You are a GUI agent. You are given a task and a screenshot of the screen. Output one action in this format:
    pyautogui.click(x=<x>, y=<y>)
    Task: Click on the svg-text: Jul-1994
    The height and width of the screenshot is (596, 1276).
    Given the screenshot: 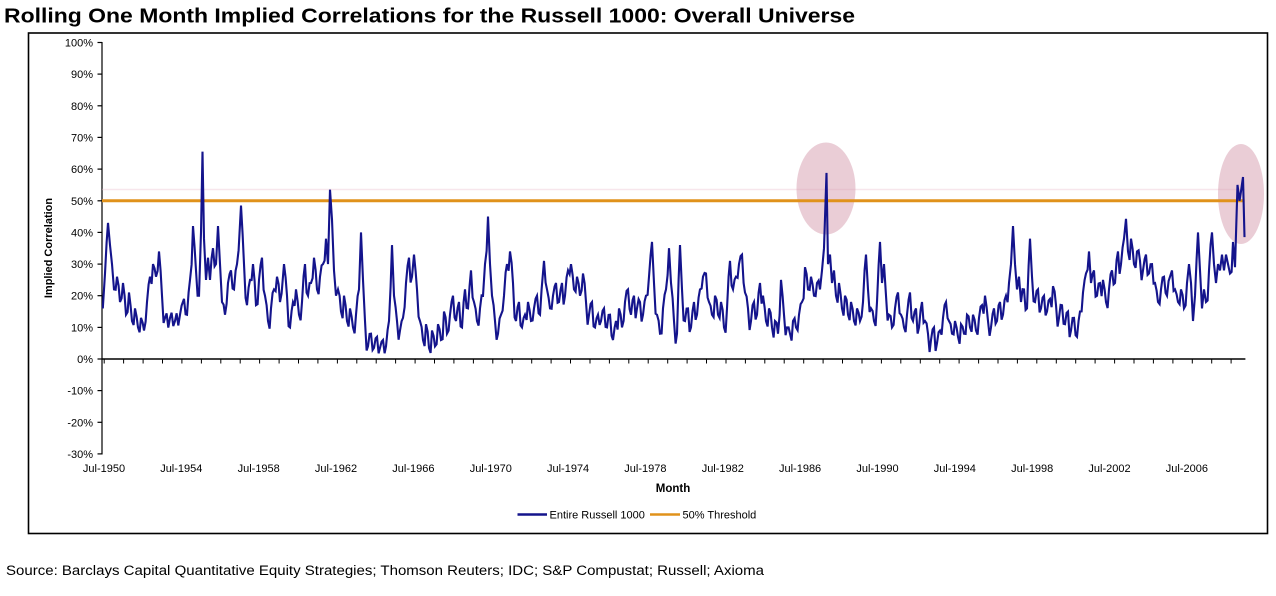 What is the action you would take?
    pyautogui.click(x=955, y=469)
    